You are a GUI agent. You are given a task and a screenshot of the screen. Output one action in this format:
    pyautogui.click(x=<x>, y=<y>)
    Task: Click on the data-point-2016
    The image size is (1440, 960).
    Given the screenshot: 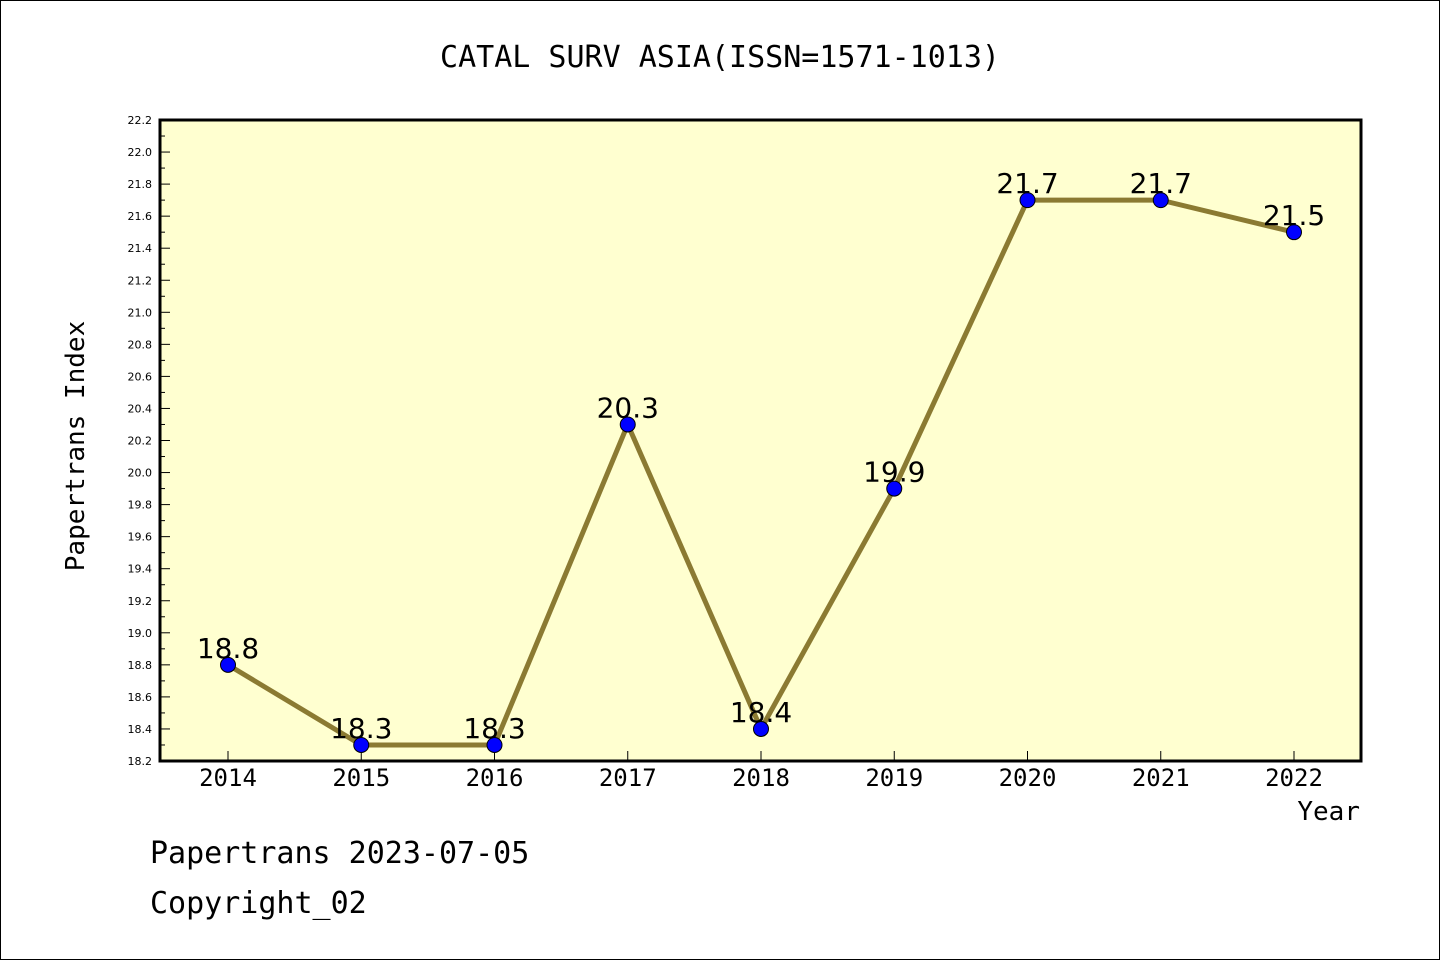 What is the action you would take?
    pyautogui.click(x=494, y=744)
    